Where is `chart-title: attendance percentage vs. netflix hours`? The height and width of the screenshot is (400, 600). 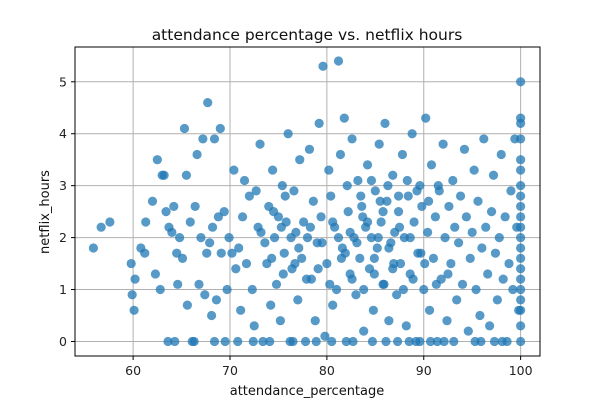 chart-title: attendance percentage vs. netflix hours is located at coordinates (307, 35).